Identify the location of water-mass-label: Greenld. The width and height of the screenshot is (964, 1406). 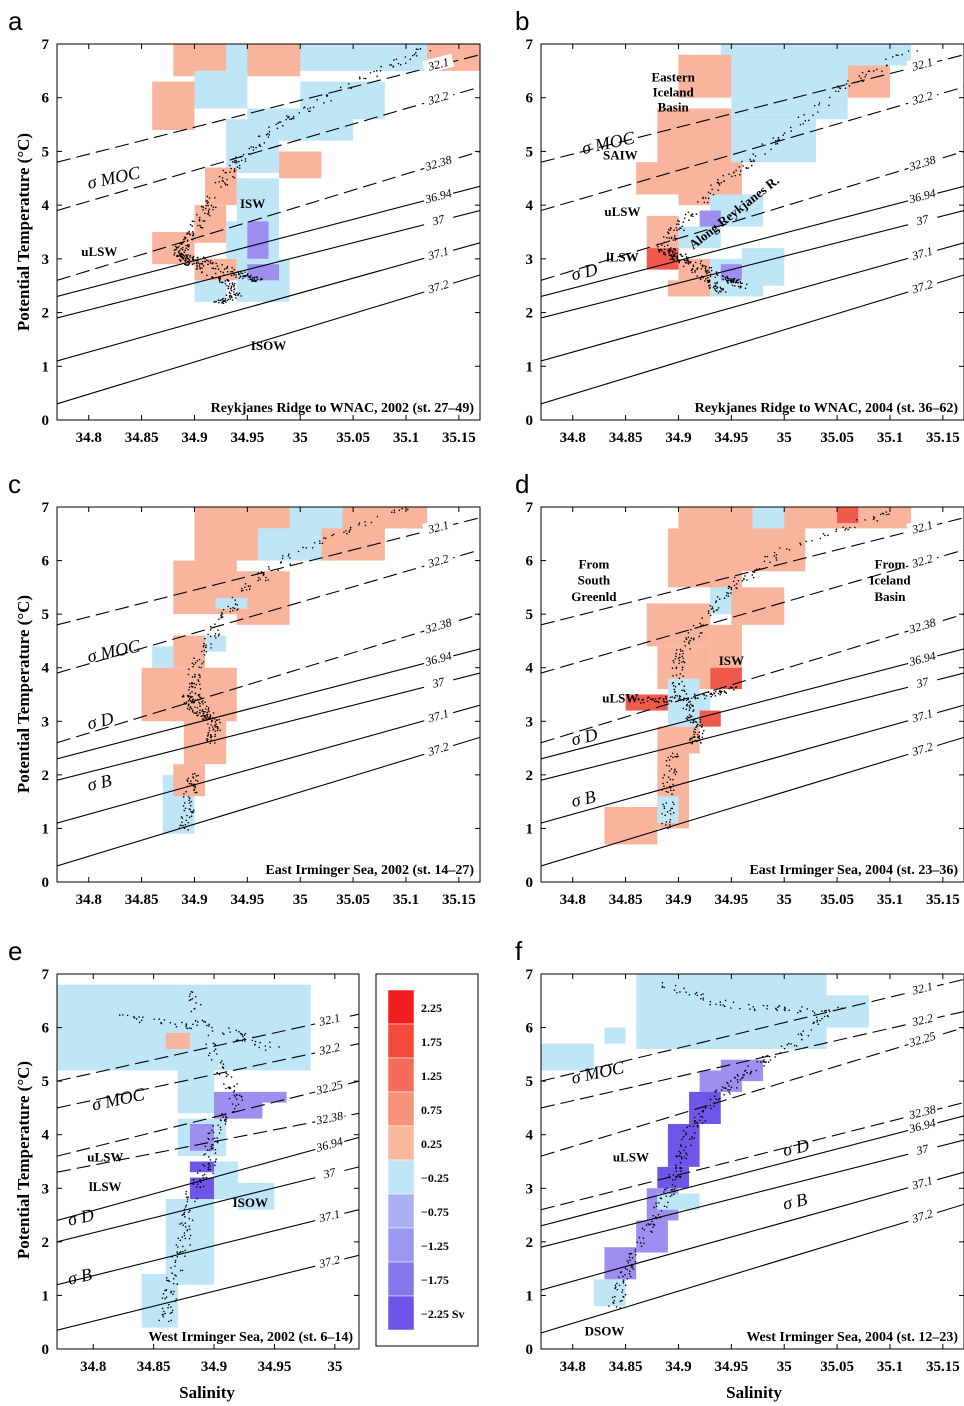
(594, 596).